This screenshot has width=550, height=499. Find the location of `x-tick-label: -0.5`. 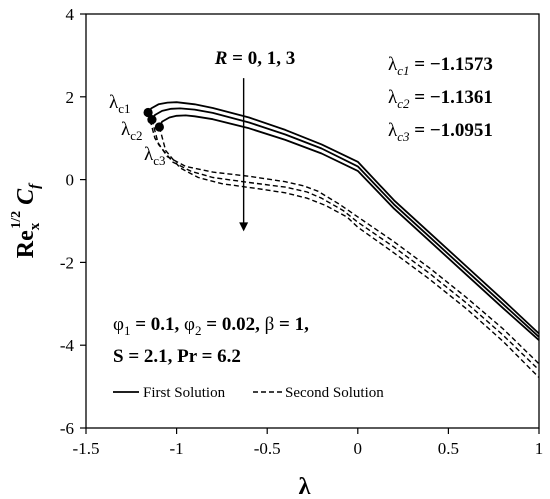

x-tick-label: -0.5 is located at coordinates (267, 448).